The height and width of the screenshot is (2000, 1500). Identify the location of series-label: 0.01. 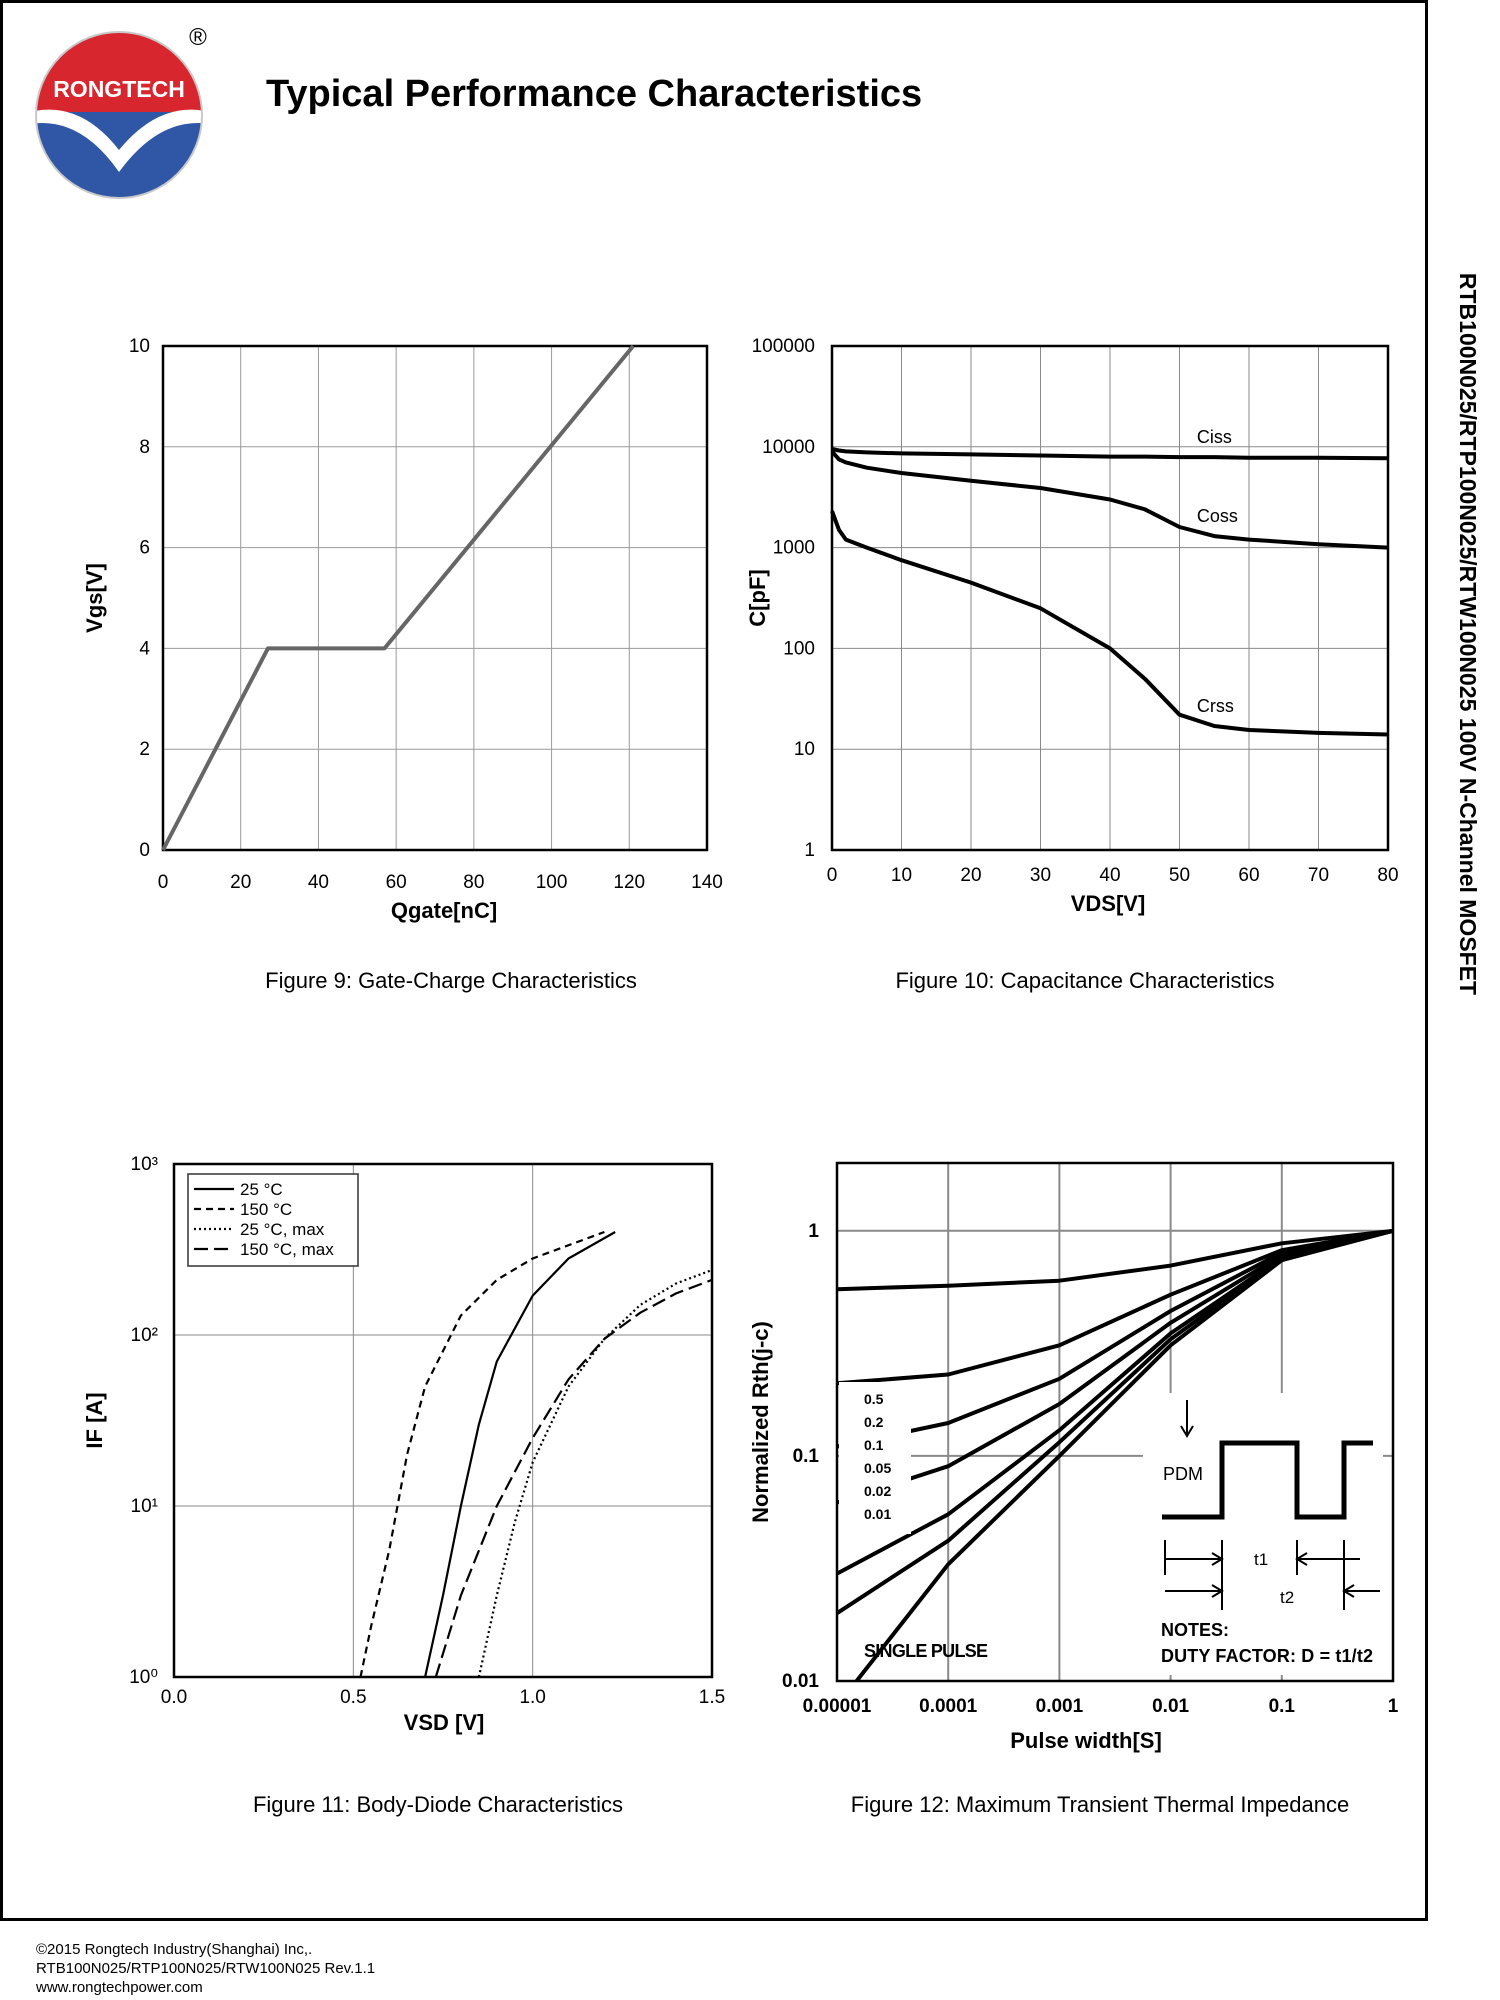
(877, 1514).